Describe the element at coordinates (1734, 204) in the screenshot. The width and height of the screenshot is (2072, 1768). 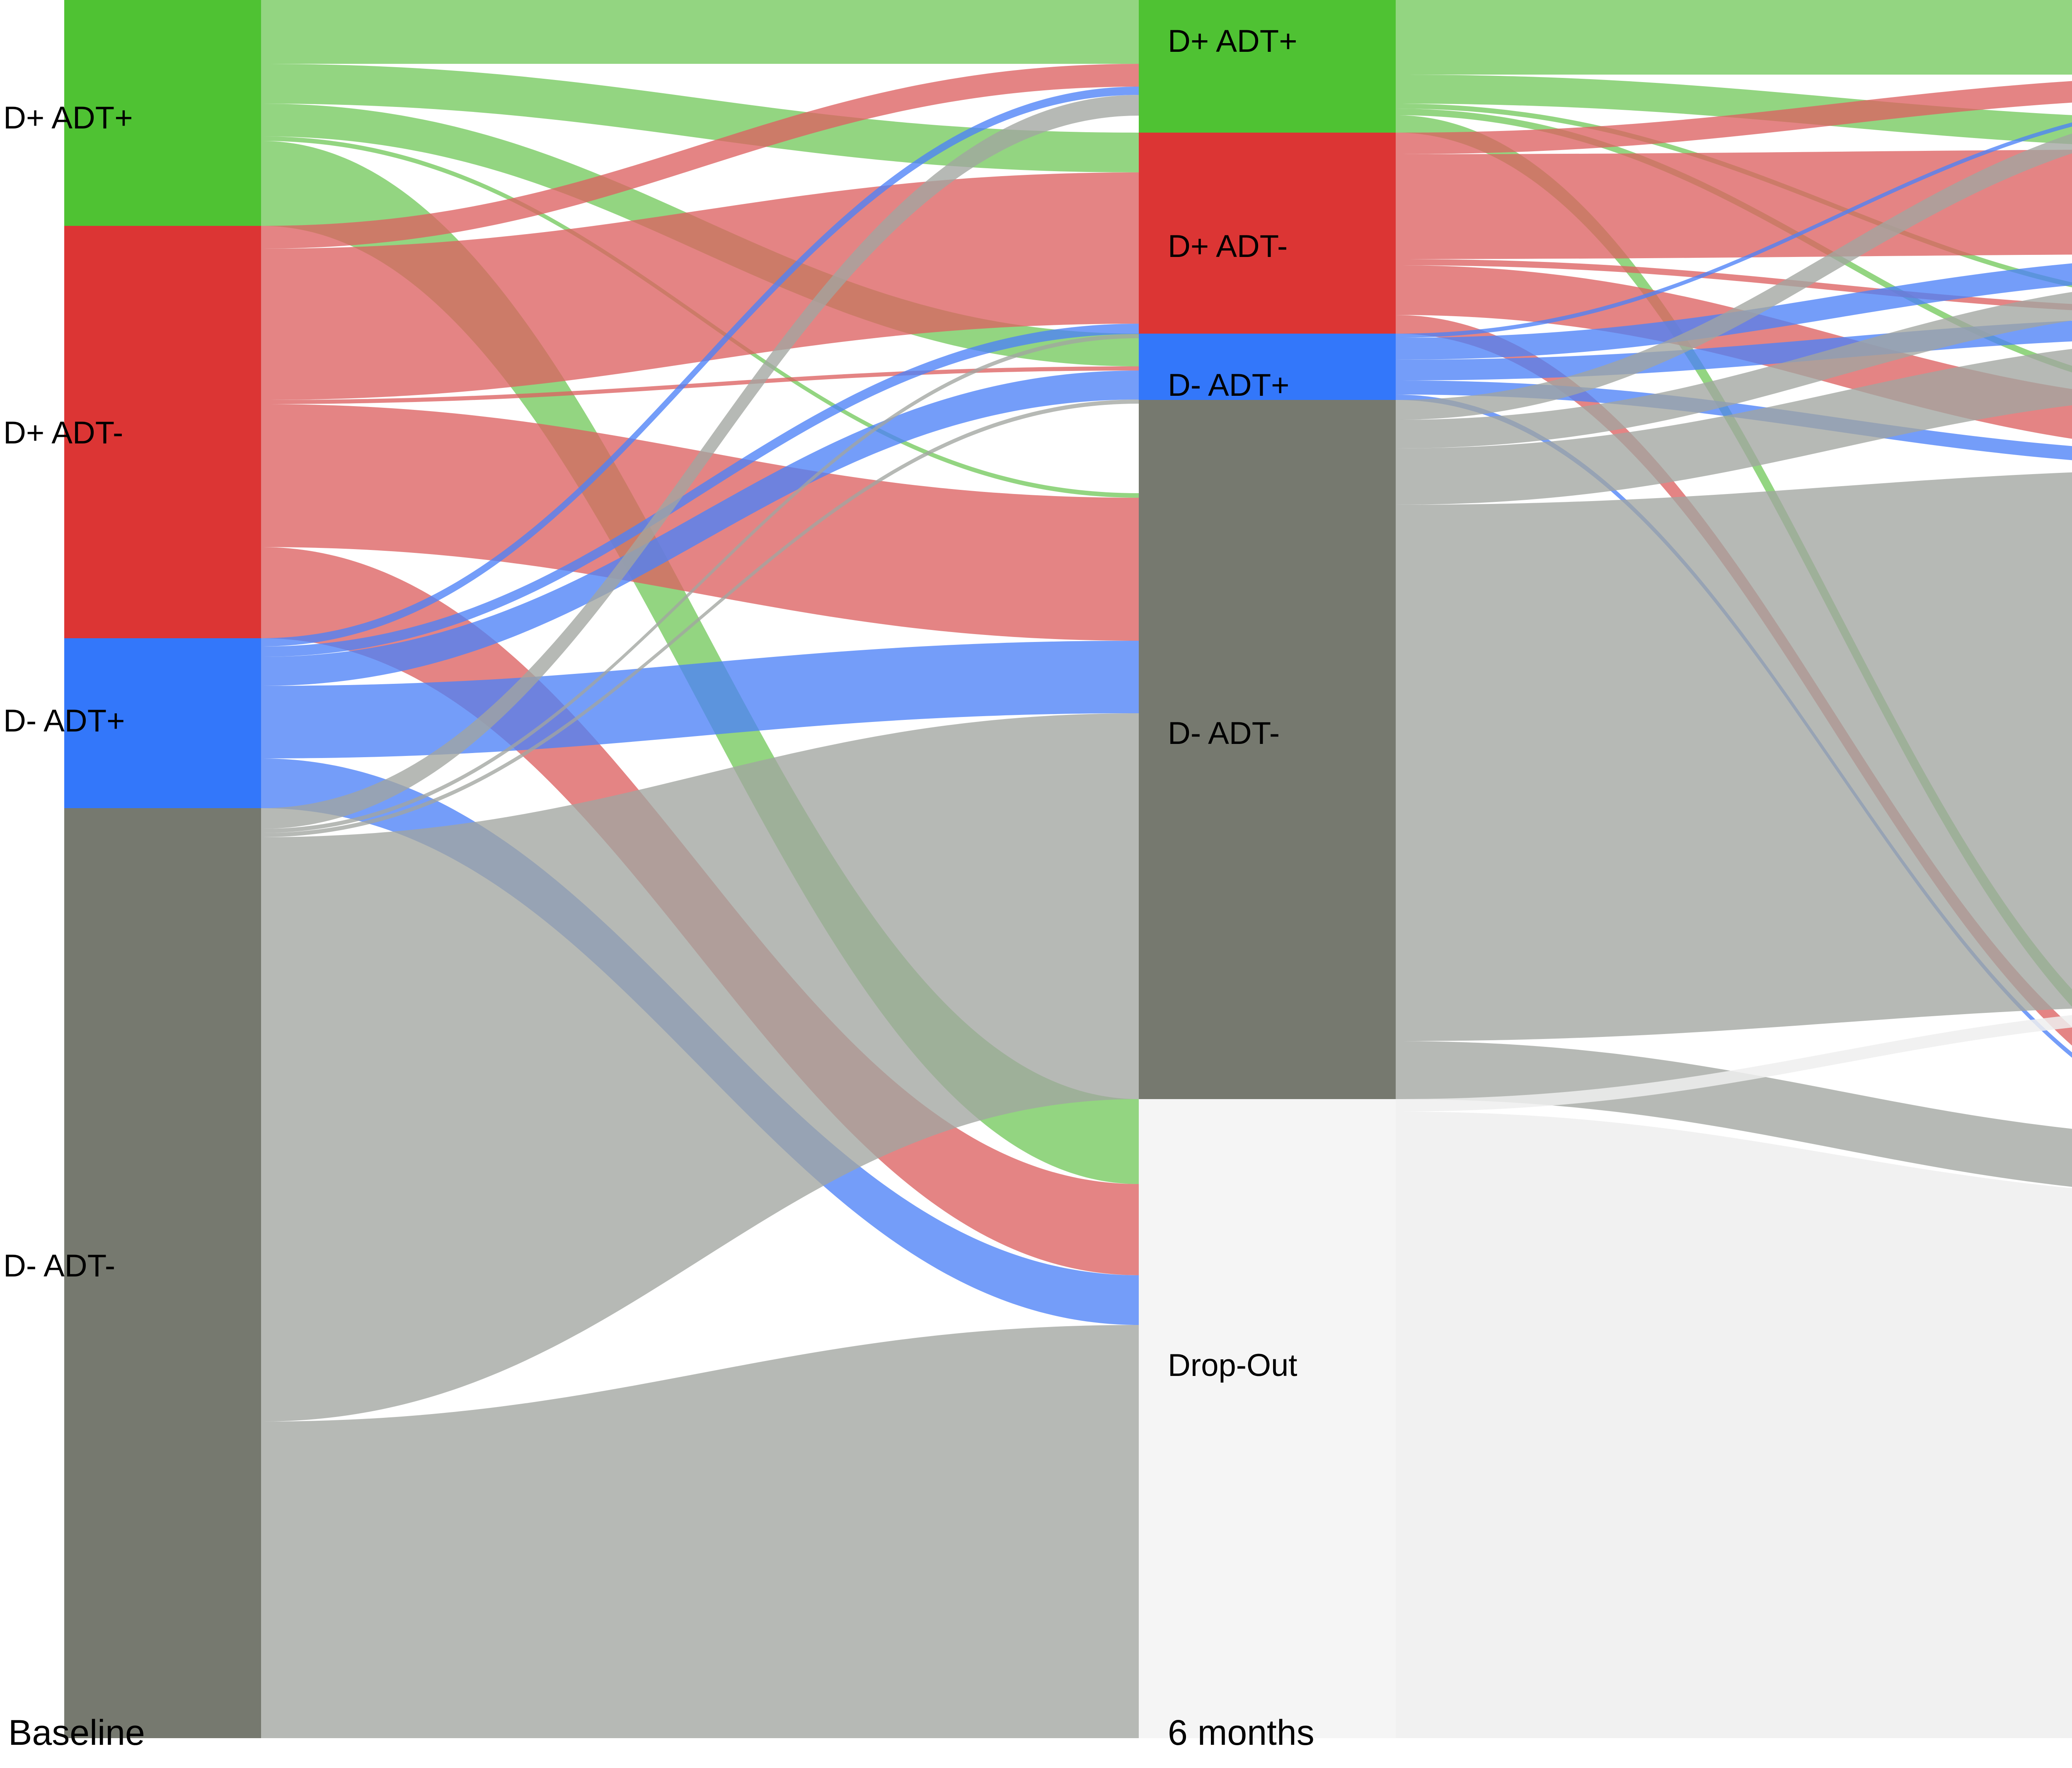
I see `sankey-link-s_dp_adtm-to-t_dp_adtm` at that location.